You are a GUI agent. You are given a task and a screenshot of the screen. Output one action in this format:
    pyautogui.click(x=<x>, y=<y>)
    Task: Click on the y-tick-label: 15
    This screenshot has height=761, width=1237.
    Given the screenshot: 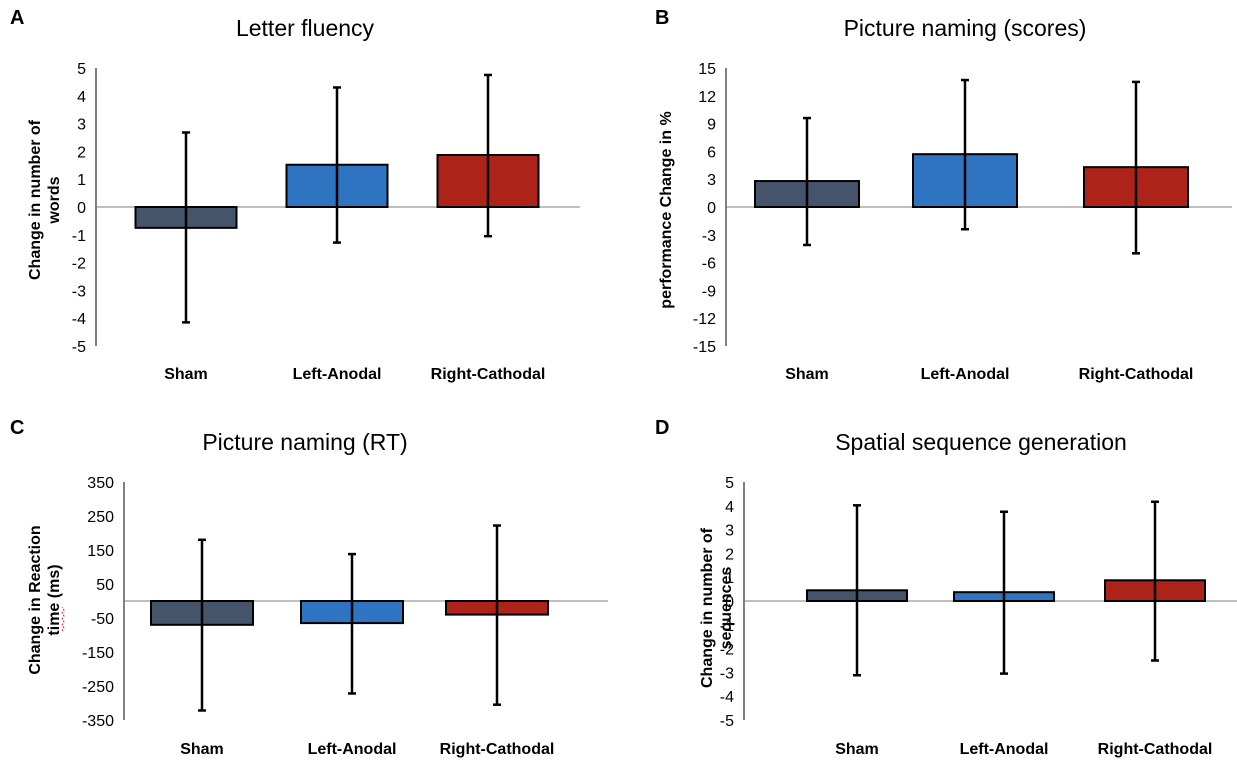 What is the action you would take?
    pyautogui.click(x=707, y=69)
    